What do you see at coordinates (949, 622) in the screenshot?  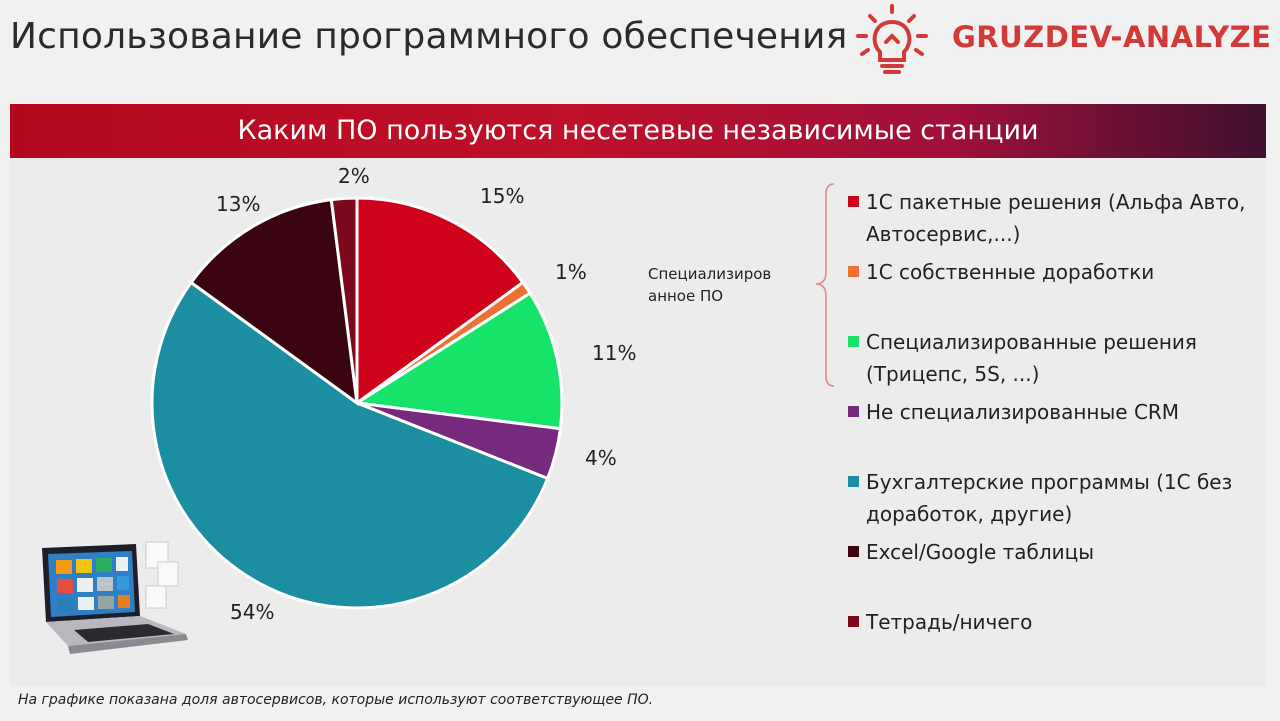 I see `legend-label: Тетрадь/ничего` at bounding box center [949, 622].